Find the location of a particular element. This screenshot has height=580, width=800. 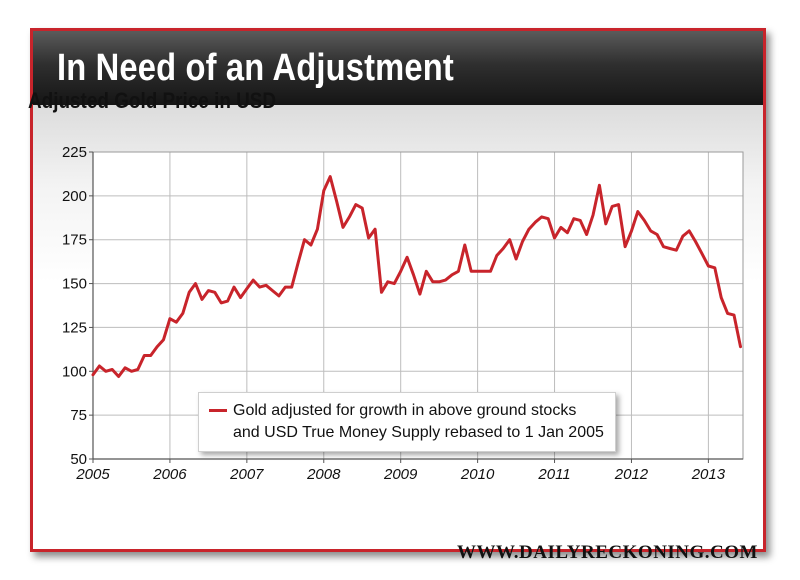

y-tick-label: 50 is located at coordinates (78, 459).